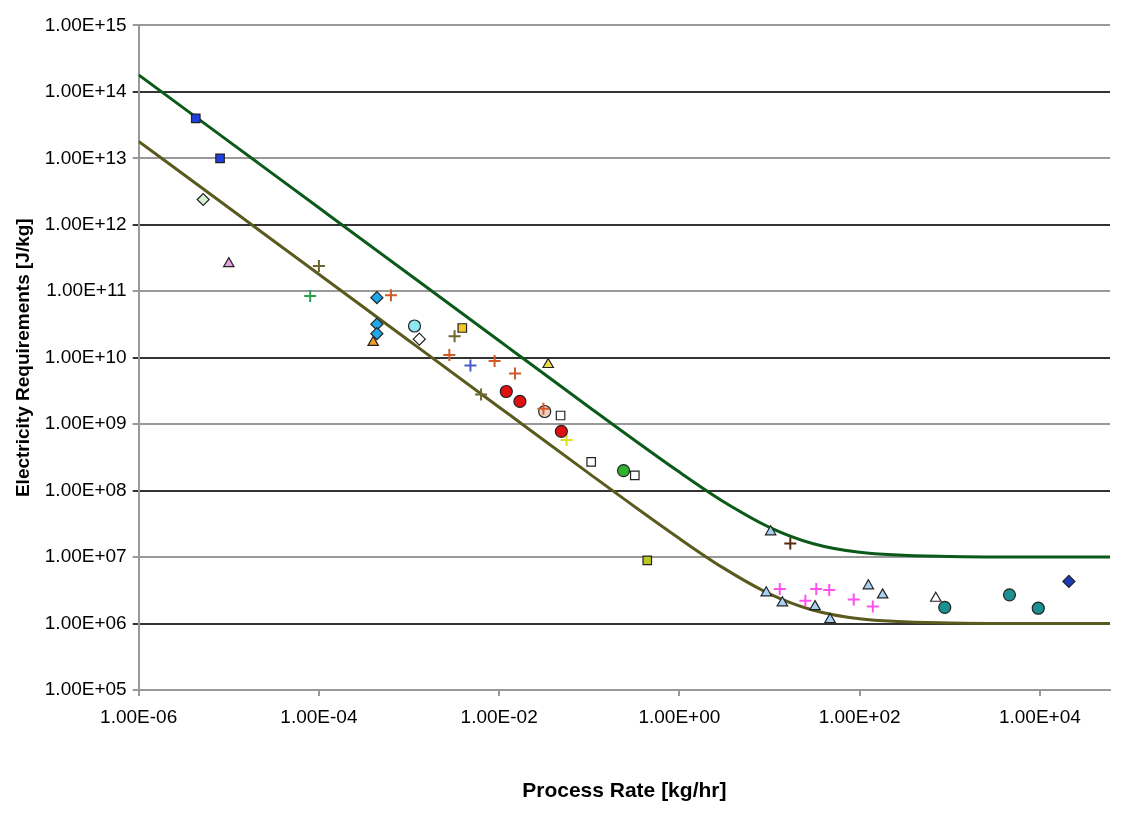  I want to click on x-tick-label: 1.00E-02, so click(499, 716).